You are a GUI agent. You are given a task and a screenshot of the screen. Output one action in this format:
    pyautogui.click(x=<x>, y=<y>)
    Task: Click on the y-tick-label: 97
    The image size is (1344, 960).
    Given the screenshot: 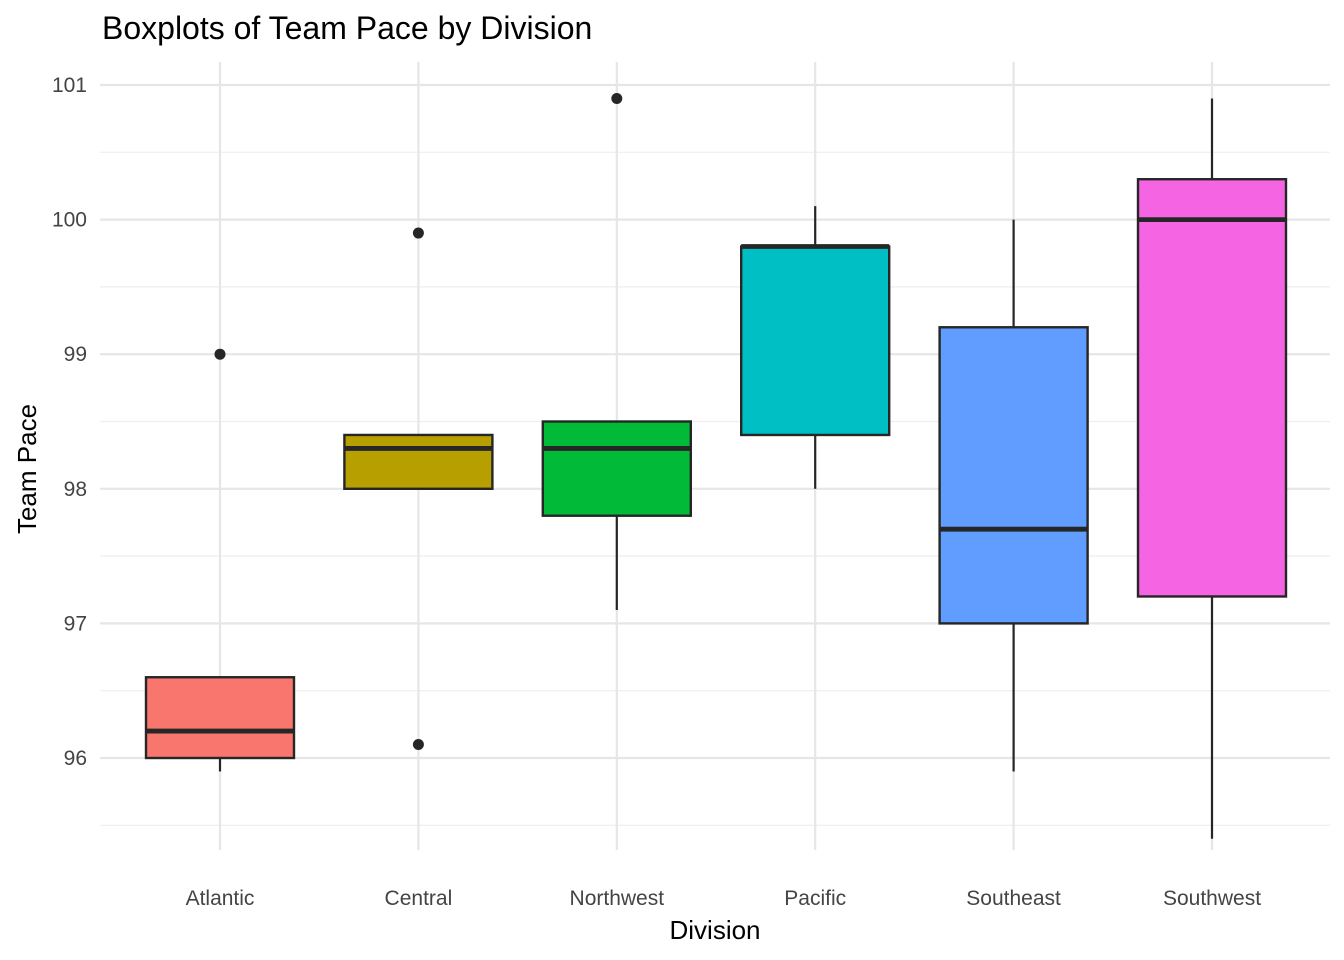 What is the action you would take?
    pyautogui.click(x=75, y=623)
    